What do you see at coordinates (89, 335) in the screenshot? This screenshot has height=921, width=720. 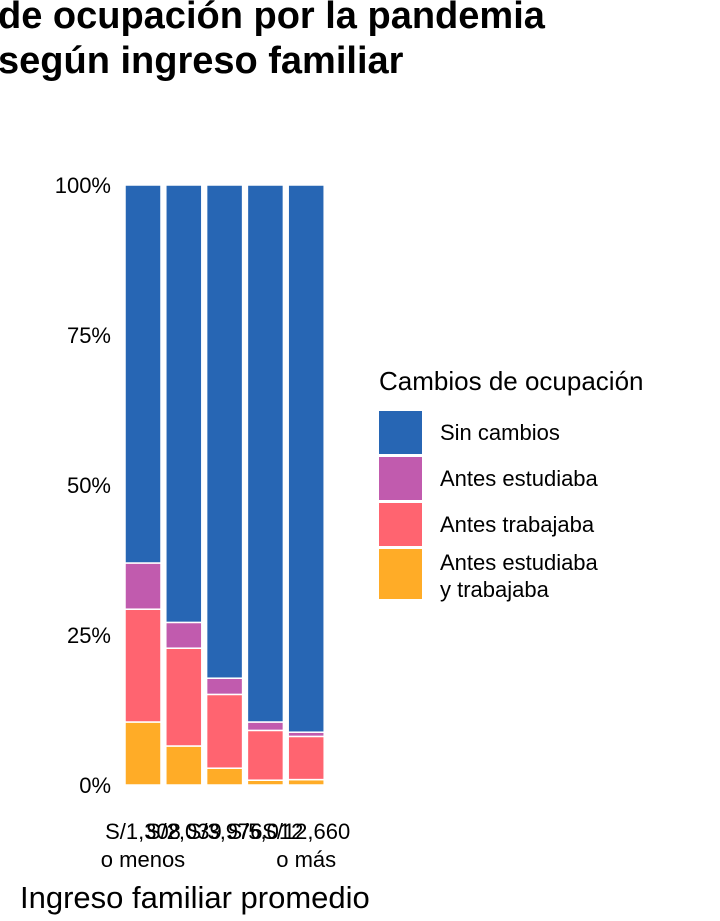 I see `y-tick-label: 75%` at bounding box center [89, 335].